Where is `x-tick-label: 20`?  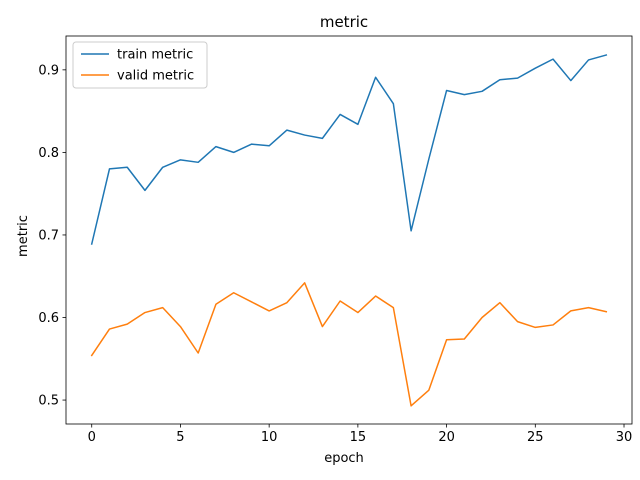 x-tick-label: 20 is located at coordinates (446, 437).